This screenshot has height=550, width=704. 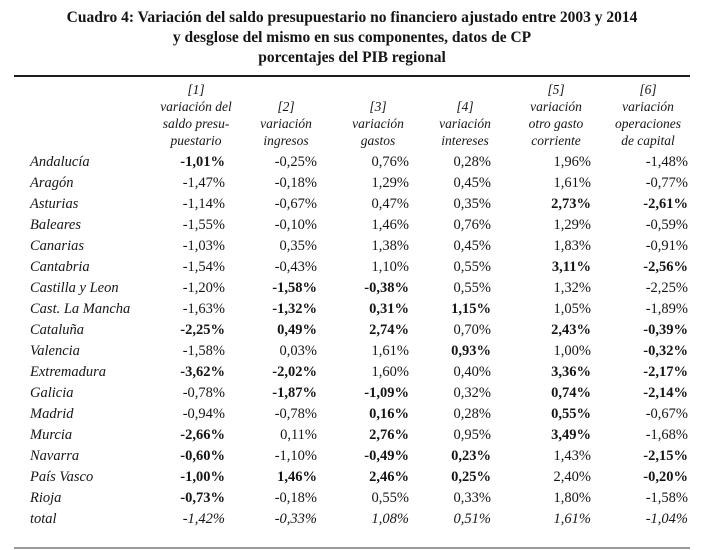 What do you see at coordinates (648, 123) in the screenshot?
I see `column-header-line: operaciones` at bounding box center [648, 123].